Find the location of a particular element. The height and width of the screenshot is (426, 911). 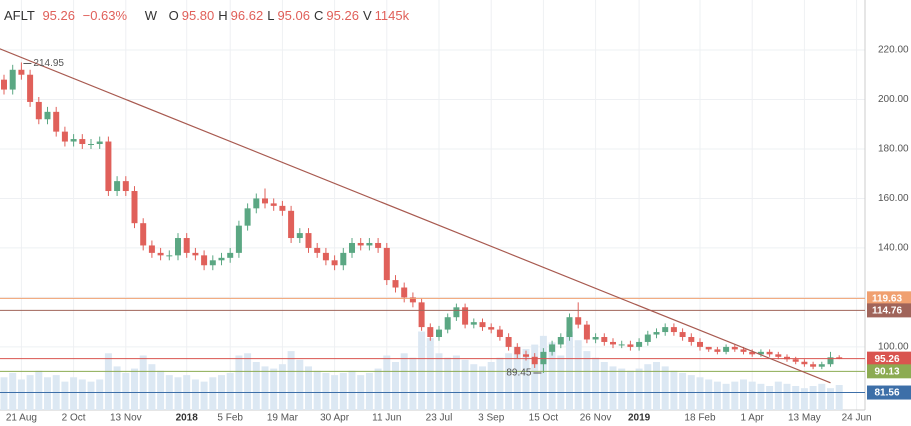

y-tick-label: 100.00 is located at coordinates (893, 347).